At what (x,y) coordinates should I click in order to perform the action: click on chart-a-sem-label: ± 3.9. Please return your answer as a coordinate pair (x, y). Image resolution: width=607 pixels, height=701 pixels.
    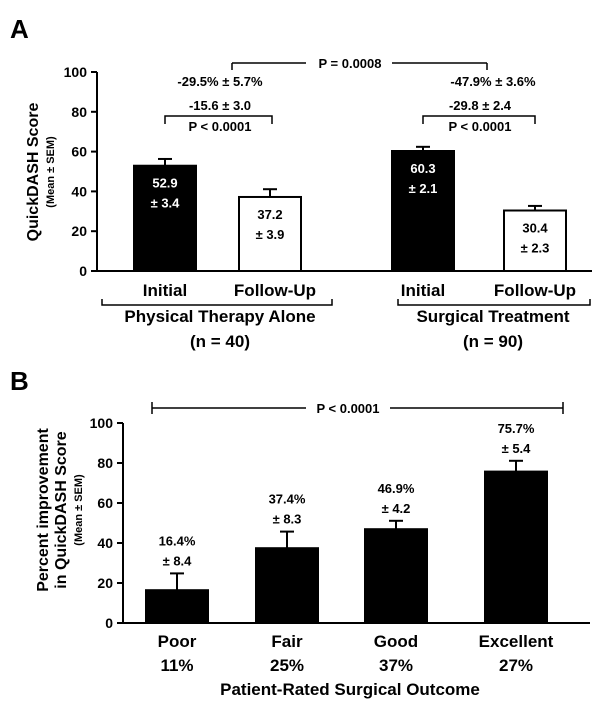
    Looking at the image, I should click on (270, 234).